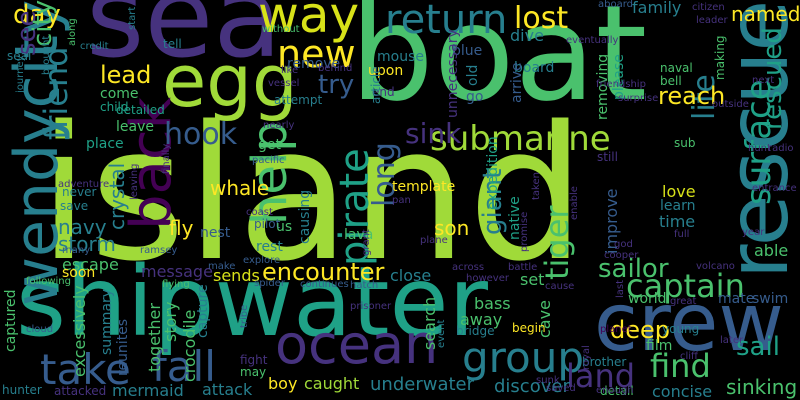  I want to click on cloud-word: start, so click(132, 18).